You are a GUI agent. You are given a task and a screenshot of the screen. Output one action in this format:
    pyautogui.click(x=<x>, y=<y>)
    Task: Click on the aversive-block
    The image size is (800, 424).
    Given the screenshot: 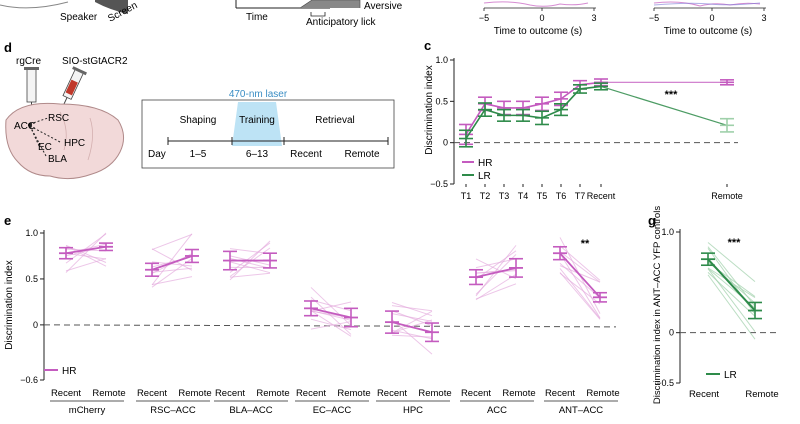 What is the action you would take?
    pyautogui.click(x=330, y=4)
    